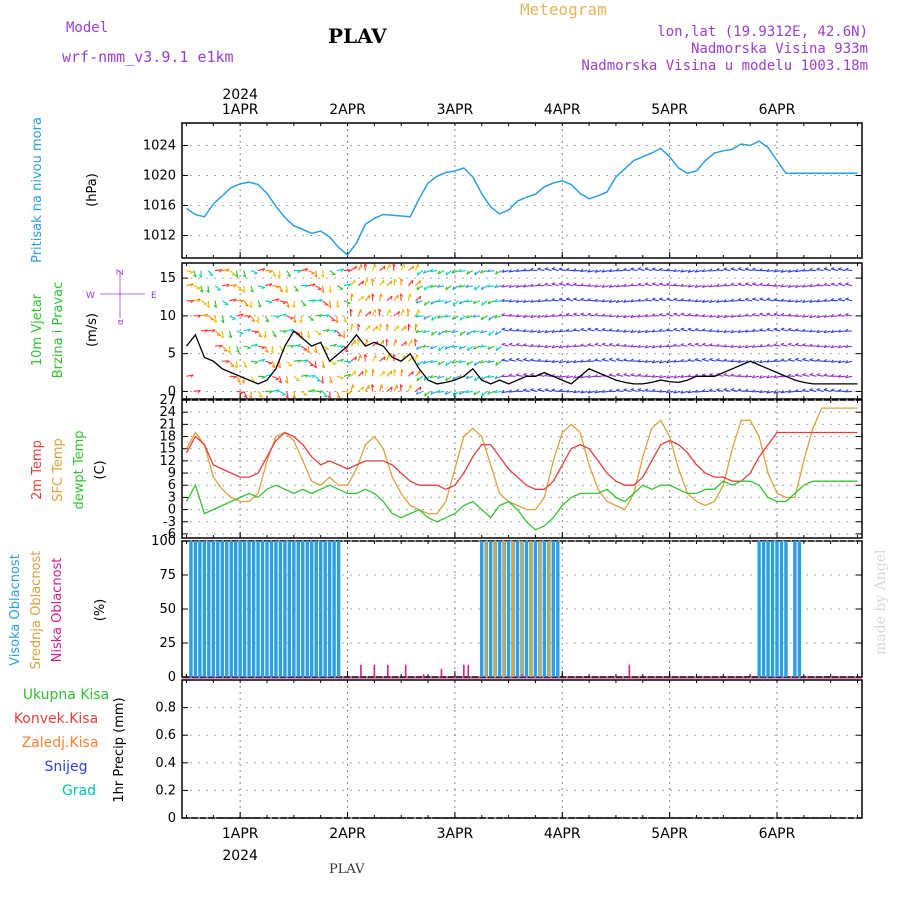  What do you see at coordinates (167, 575) in the screenshot?
I see `y-tick-label: 75` at bounding box center [167, 575].